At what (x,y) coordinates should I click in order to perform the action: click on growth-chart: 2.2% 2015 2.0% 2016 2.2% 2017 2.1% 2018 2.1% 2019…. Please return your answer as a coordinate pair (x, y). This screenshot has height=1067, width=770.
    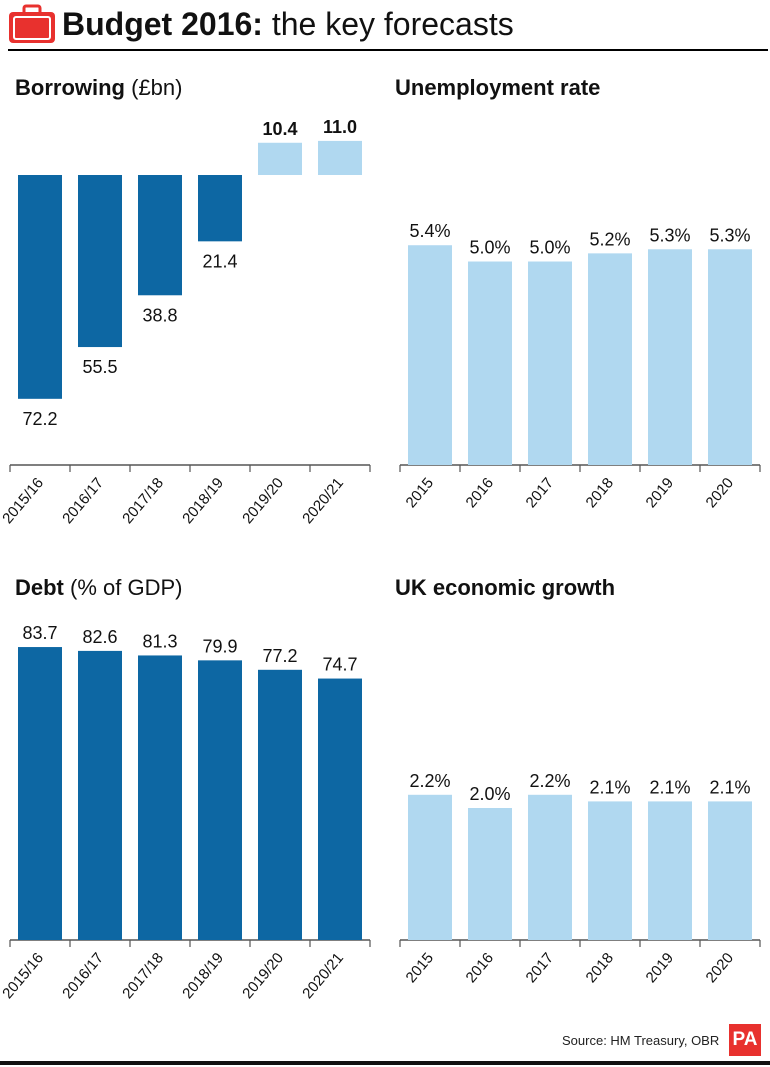
    Looking at the image, I should click on (580, 878).